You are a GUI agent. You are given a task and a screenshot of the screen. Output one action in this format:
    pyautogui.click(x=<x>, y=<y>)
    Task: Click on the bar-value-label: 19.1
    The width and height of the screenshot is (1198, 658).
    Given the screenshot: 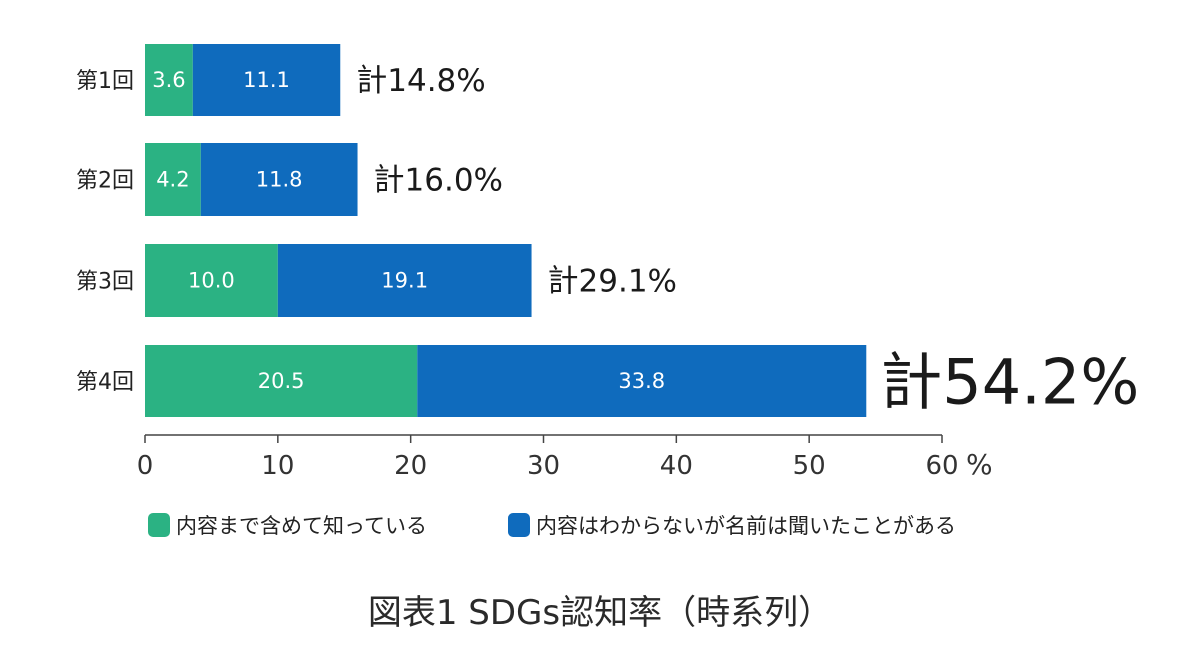 What is the action you would take?
    pyautogui.click(x=404, y=281)
    